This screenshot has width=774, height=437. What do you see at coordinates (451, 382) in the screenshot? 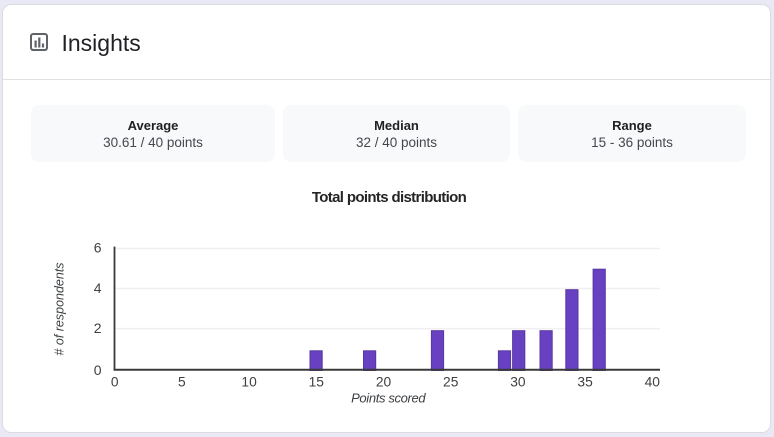
I see `svg-text: 25` at bounding box center [451, 382].